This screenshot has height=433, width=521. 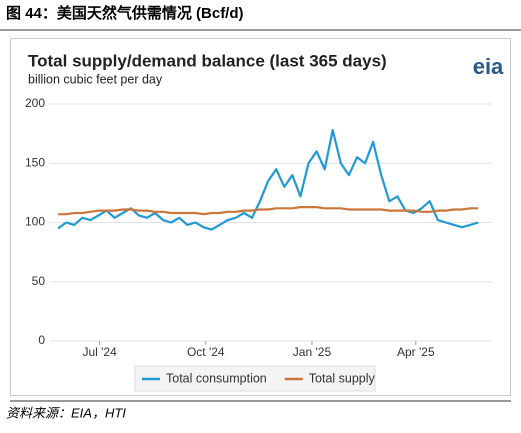 I want to click on chart-subtitle: billion cubic feet per day, so click(x=95, y=79).